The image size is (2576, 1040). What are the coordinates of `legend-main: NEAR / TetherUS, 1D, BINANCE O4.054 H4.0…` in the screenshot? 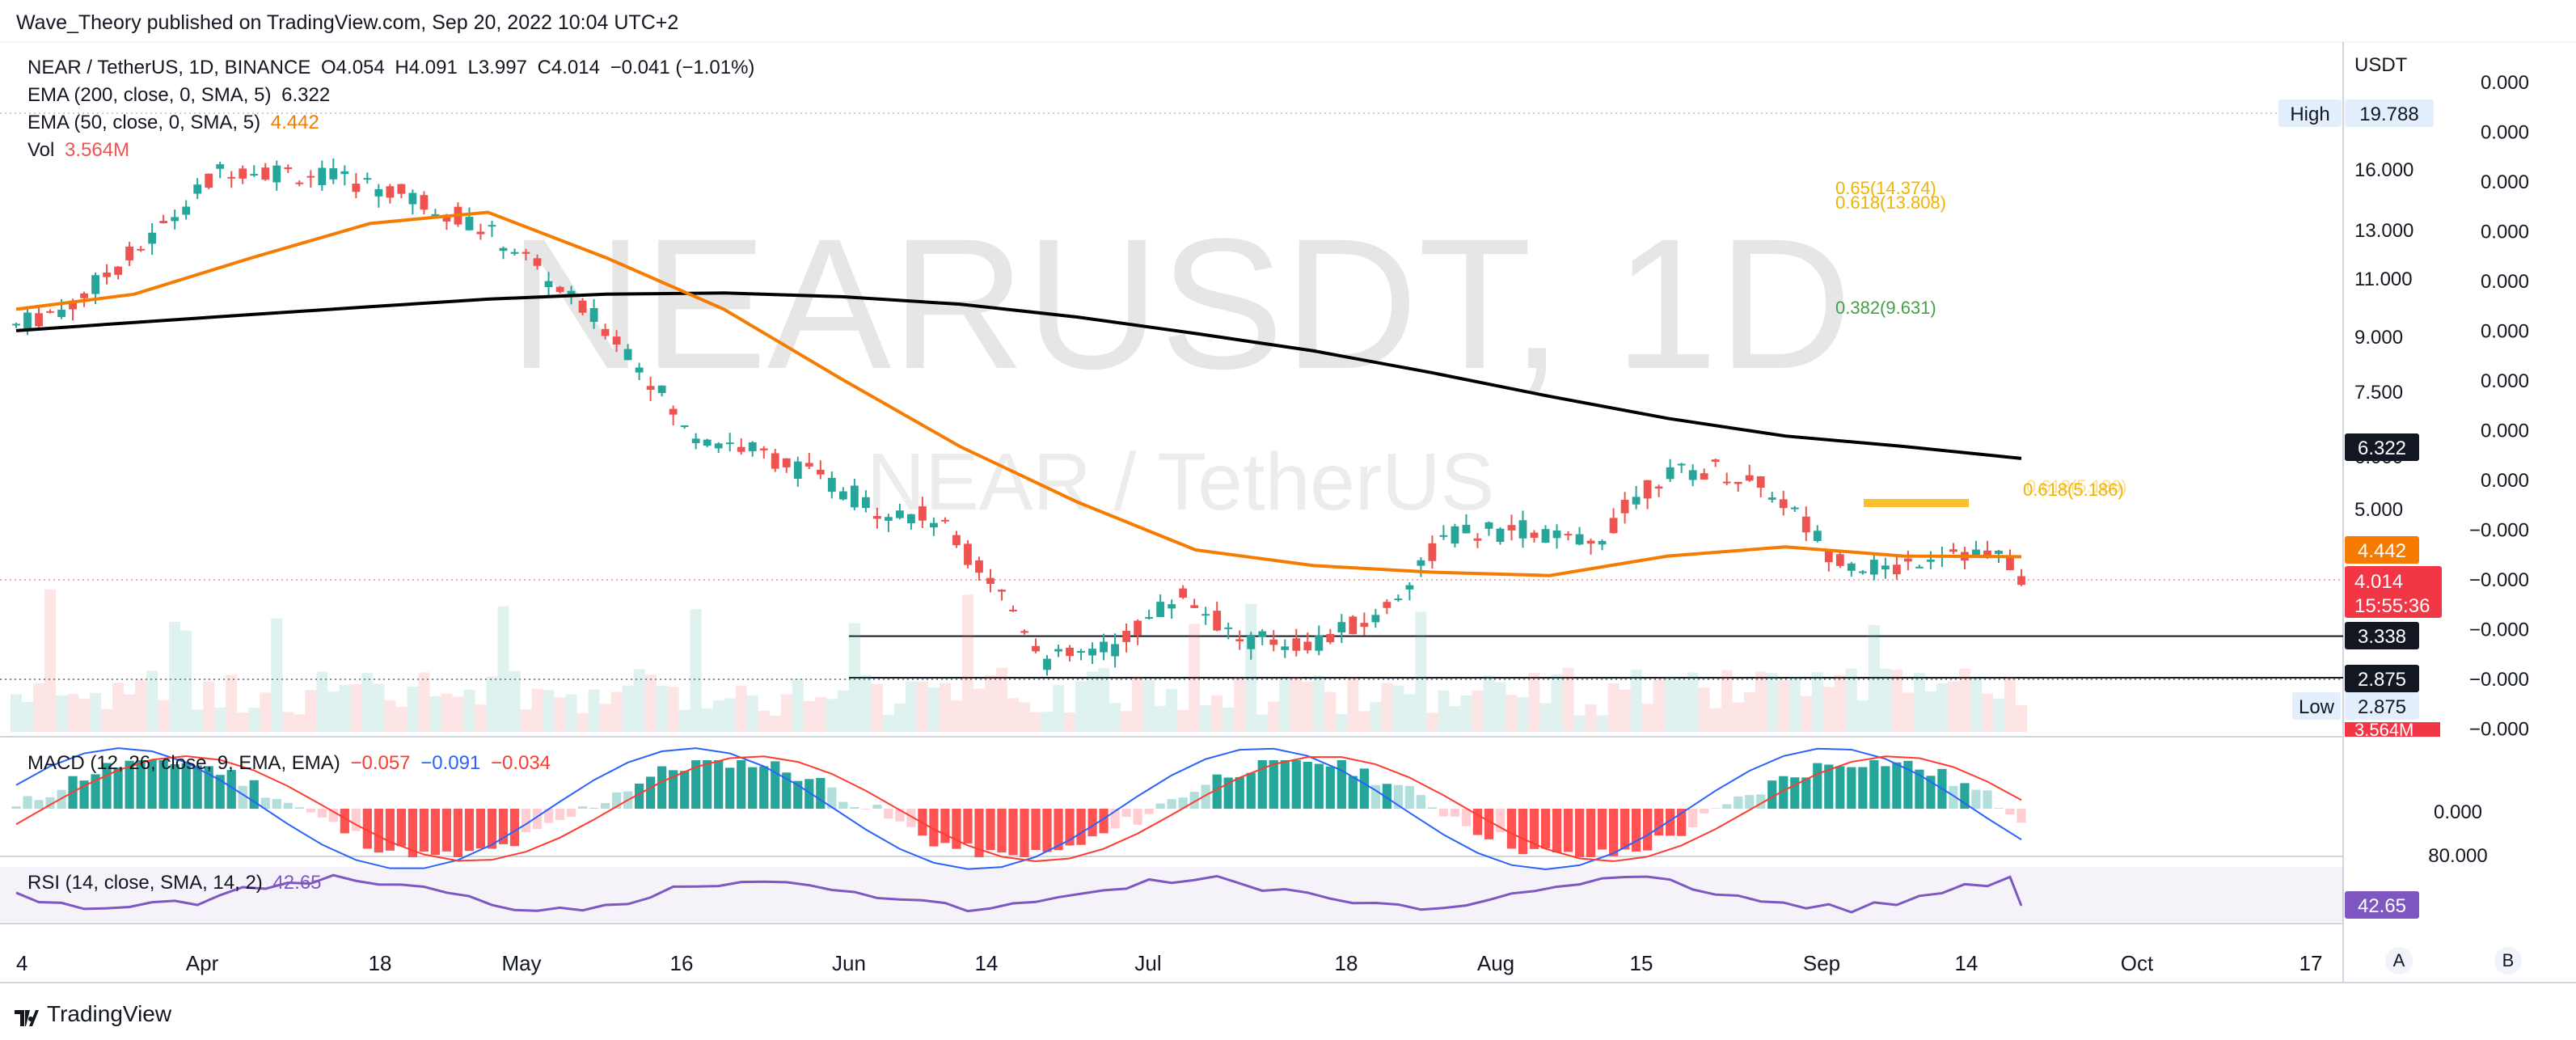 It's located at (393, 68).